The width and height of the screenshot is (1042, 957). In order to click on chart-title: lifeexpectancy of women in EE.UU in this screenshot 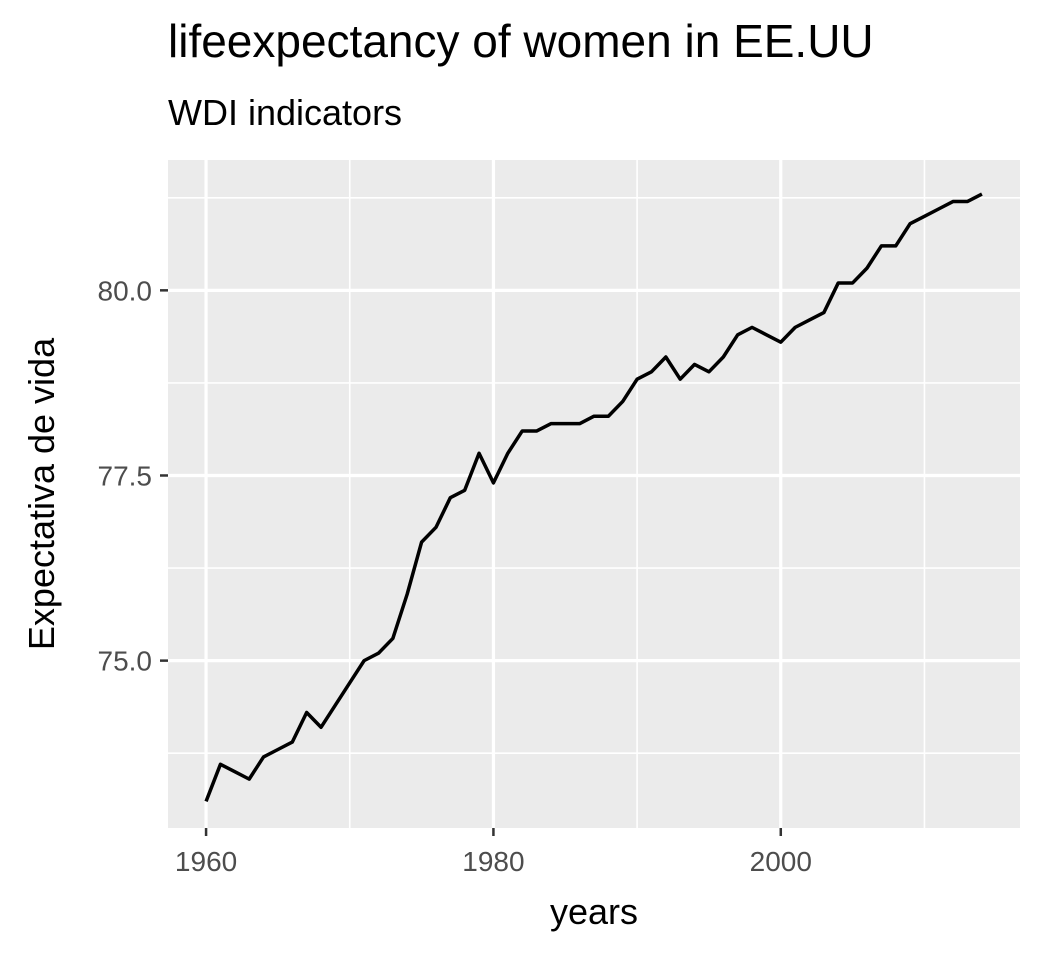, I will do `click(521, 41)`.